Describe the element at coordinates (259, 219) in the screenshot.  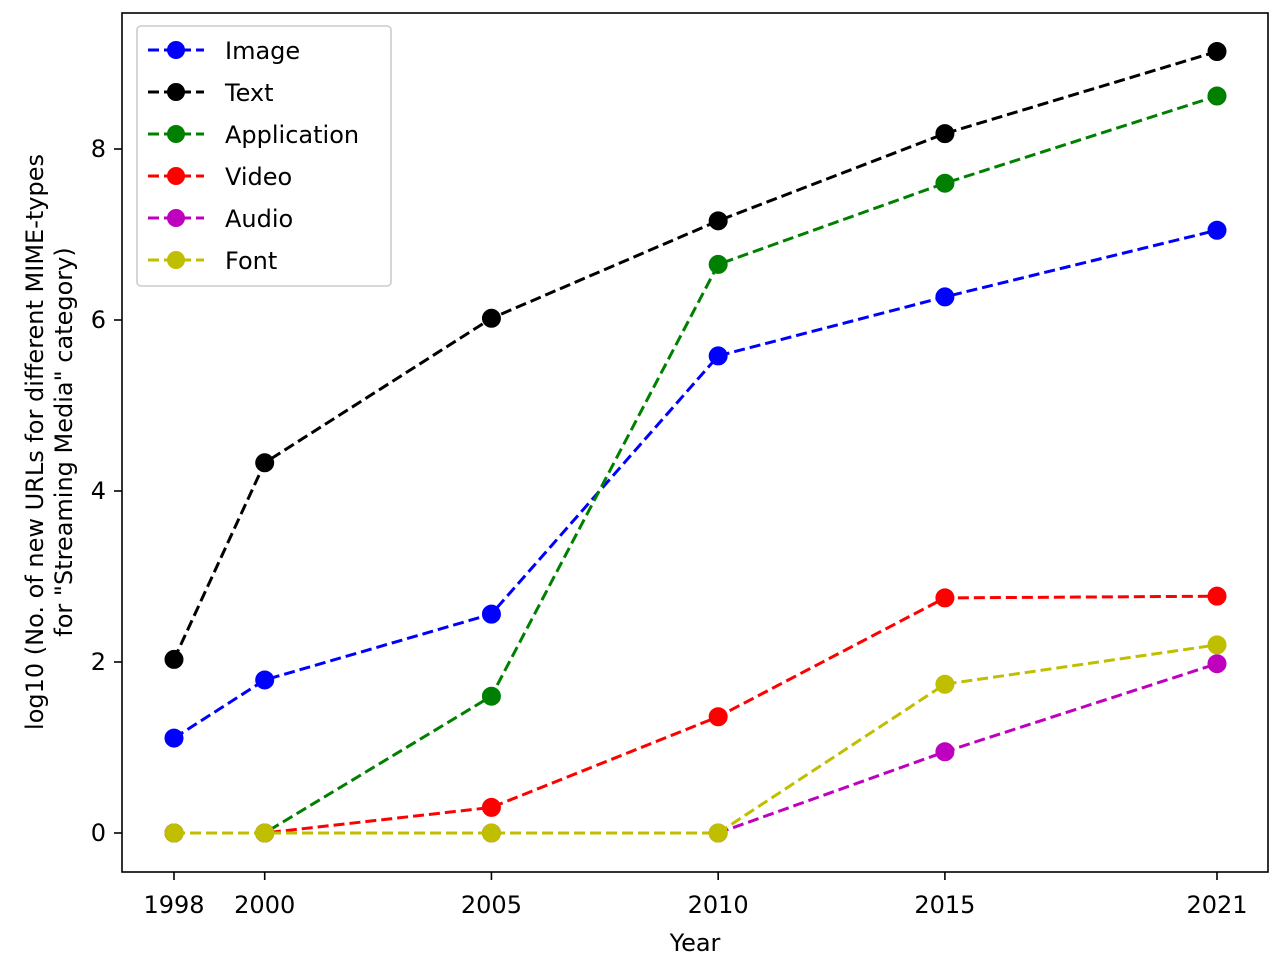
I see `legend-label: Audio` at that location.